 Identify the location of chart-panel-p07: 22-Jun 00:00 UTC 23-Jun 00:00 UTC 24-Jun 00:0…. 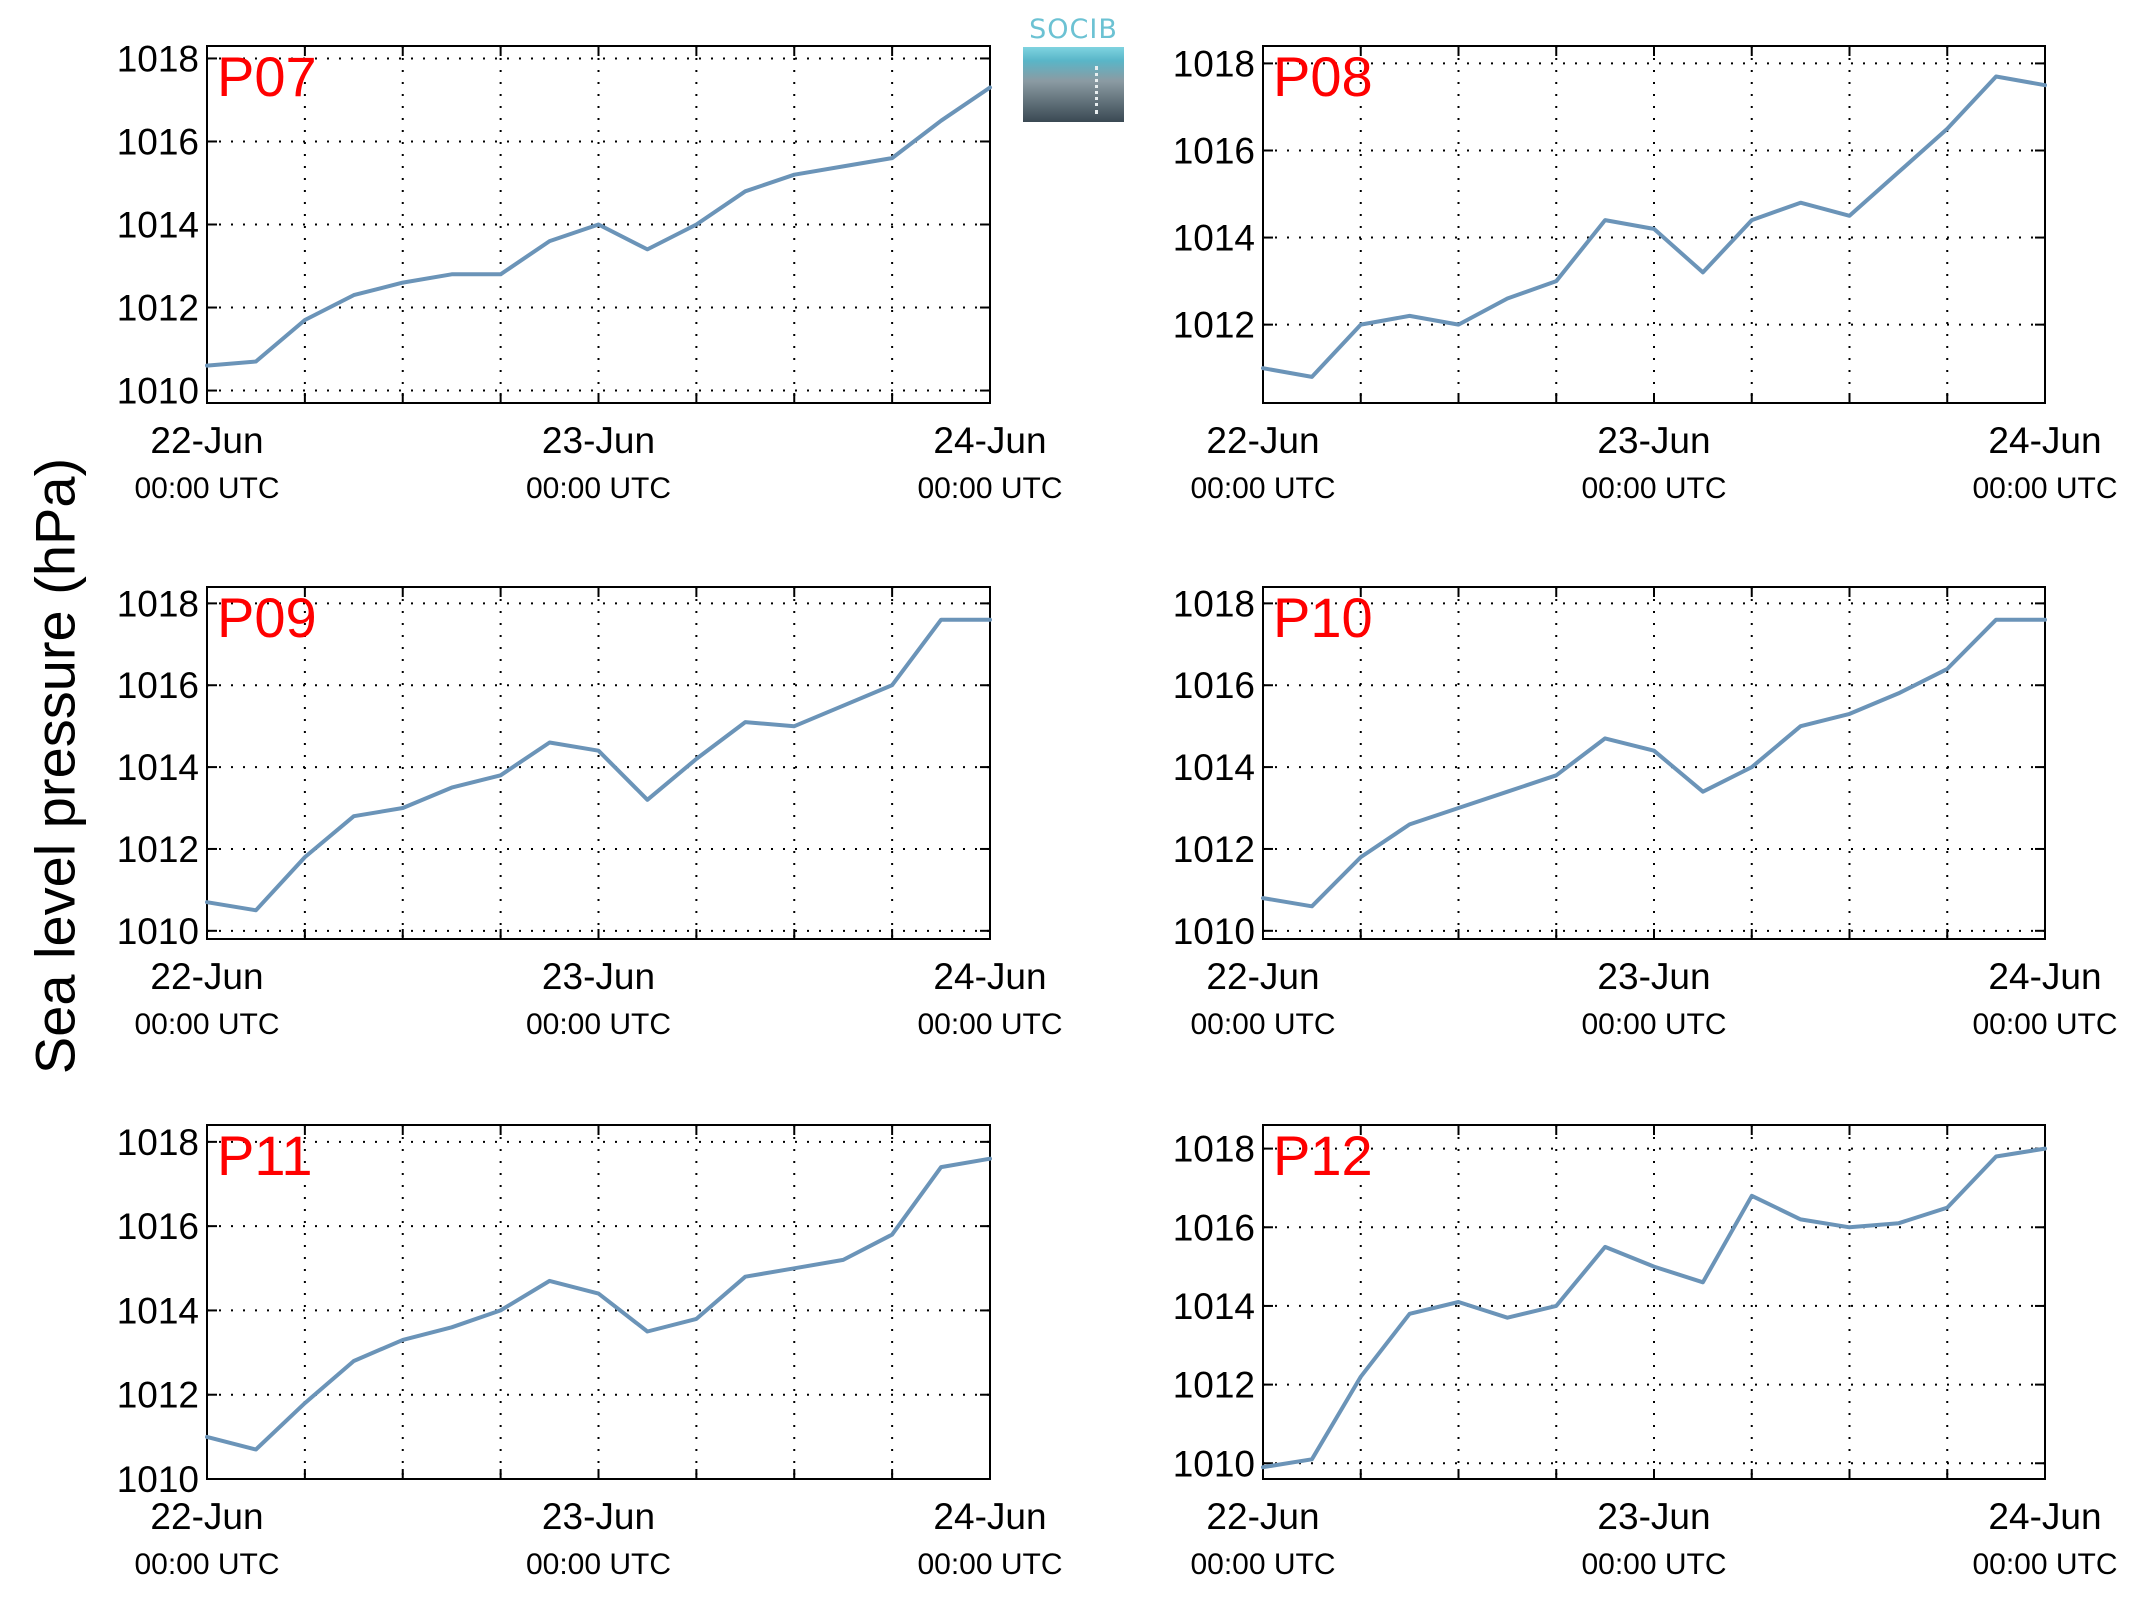
(590, 271).